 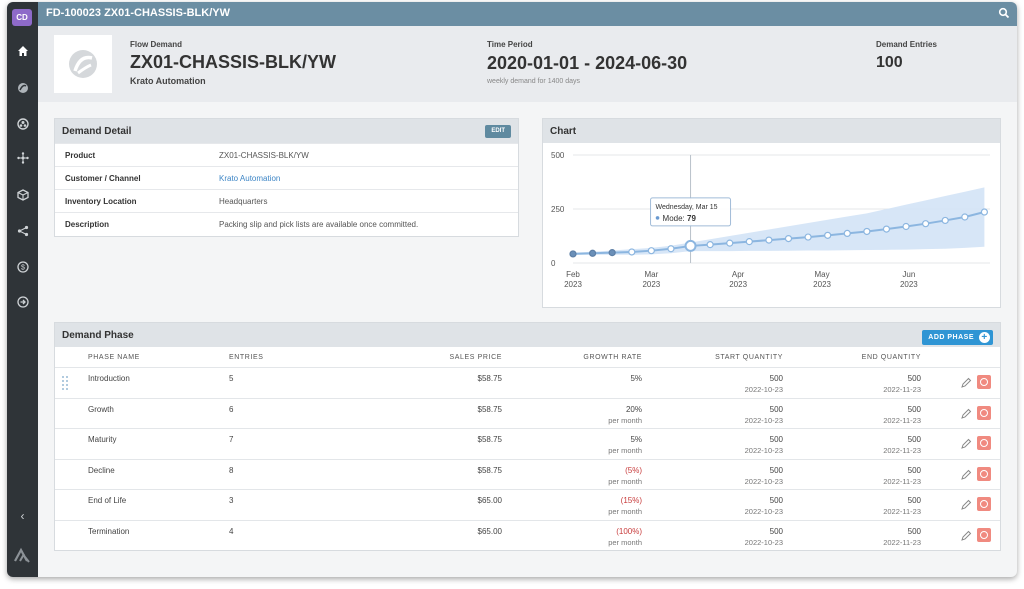 I want to click on y-tick-label: 0, so click(x=553, y=263).